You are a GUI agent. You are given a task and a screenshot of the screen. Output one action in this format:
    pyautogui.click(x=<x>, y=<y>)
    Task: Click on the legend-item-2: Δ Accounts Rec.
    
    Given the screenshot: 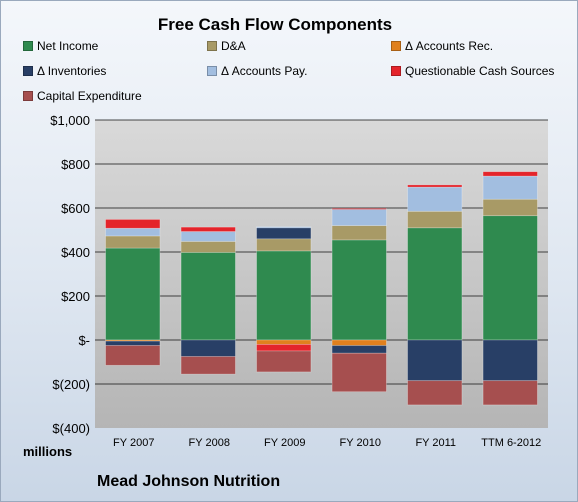 What is the action you would take?
    pyautogui.click(x=442, y=46)
    